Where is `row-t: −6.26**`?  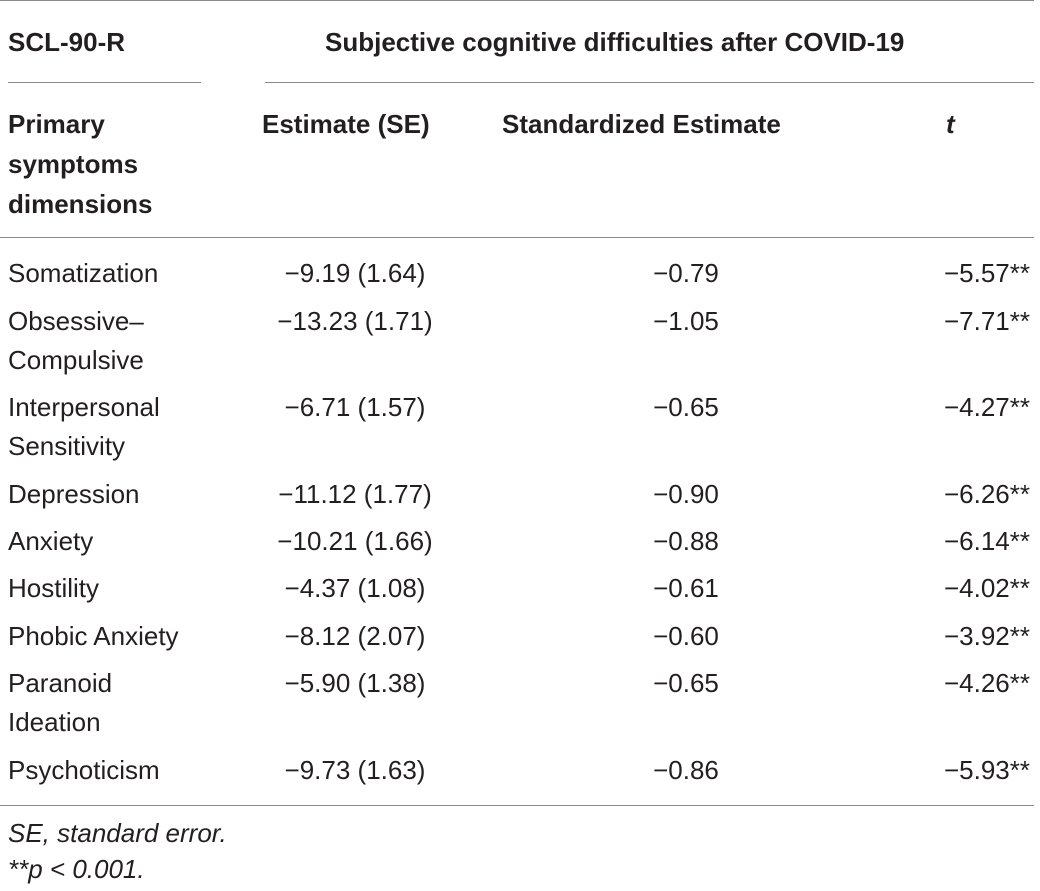 row-t: −6.26** is located at coordinates (986, 494).